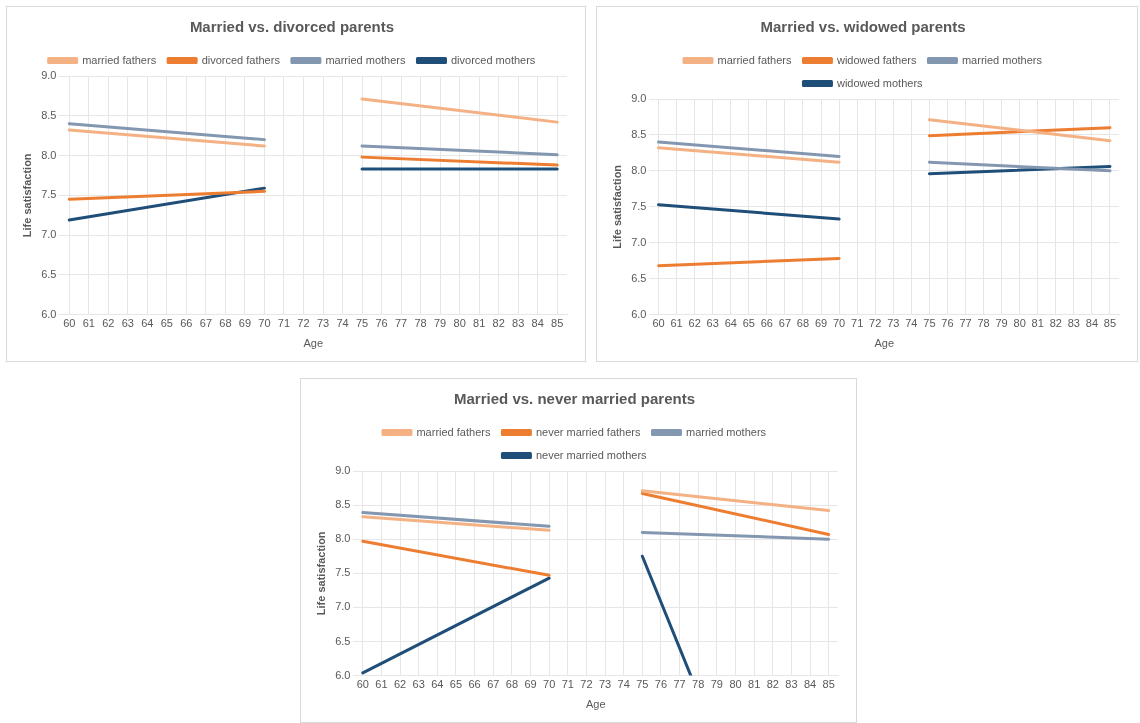 The image size is (1140, 723). Describe the element at coordinates (292, 27) in the screenshot. I see `chart-title: Married vs. divorced parents` at that location.